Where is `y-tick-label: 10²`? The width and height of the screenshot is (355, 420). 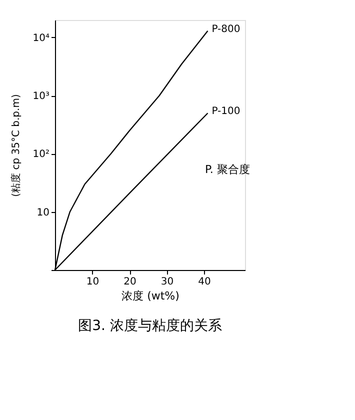 y-tick-label: 10² is located at coordinates (41, 154).